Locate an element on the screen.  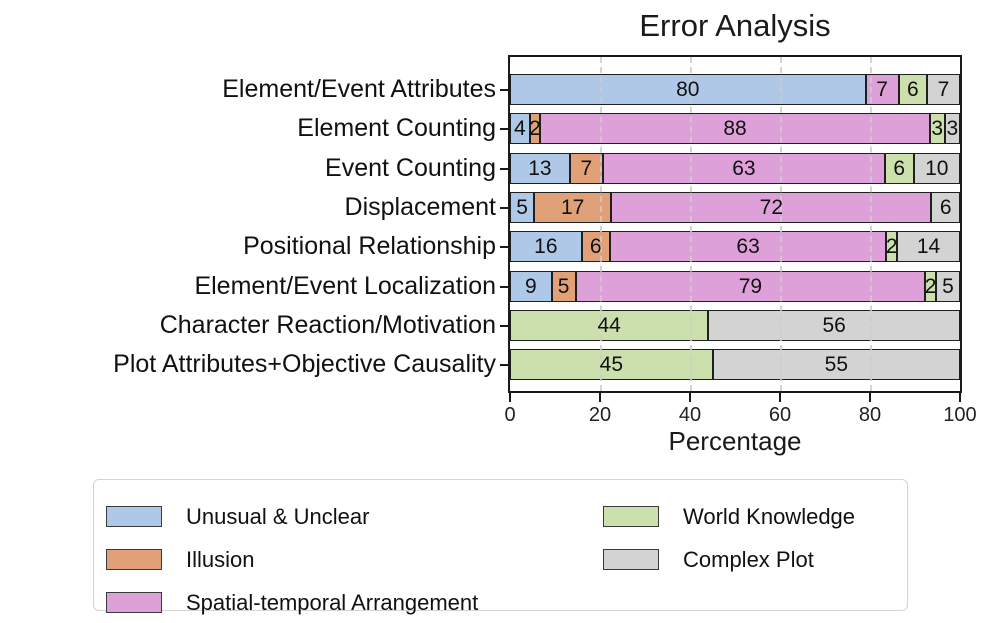
bar-segment: 2 is located at coordinates (930, 286).